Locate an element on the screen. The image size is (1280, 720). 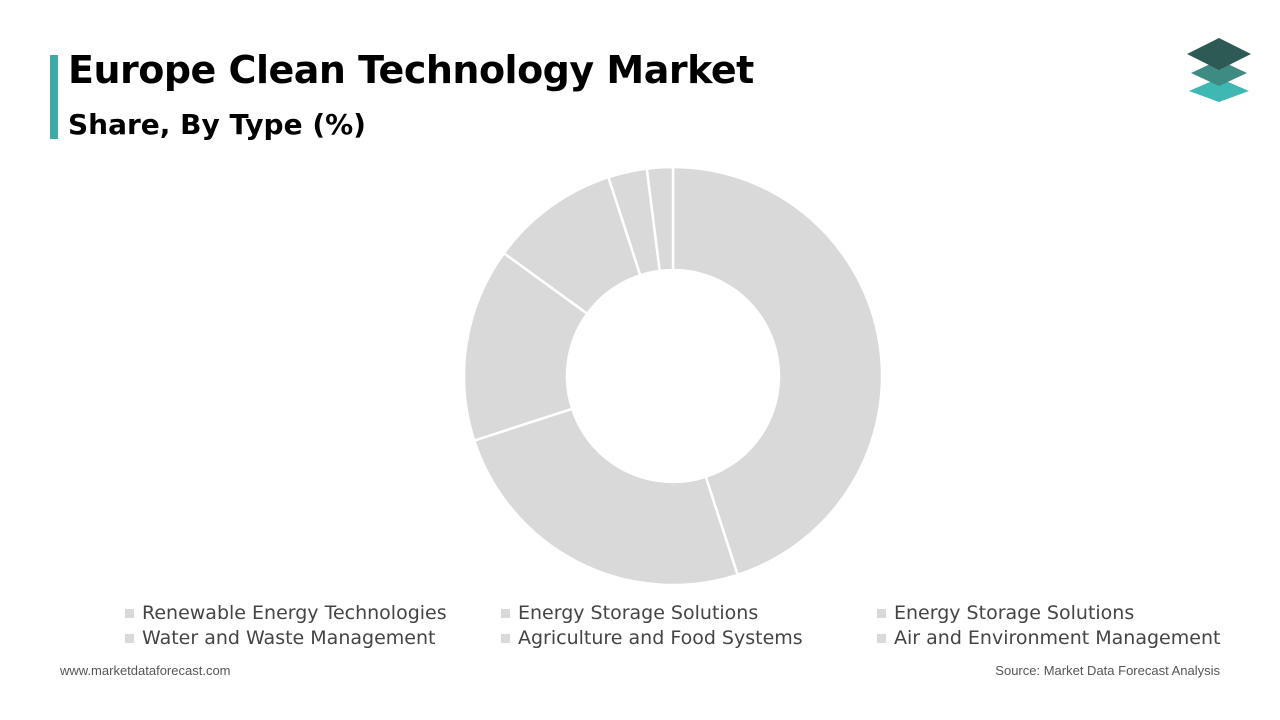
footer-source: Source: Market Data Forecast Analysis is located at coordinates (1107, 670).